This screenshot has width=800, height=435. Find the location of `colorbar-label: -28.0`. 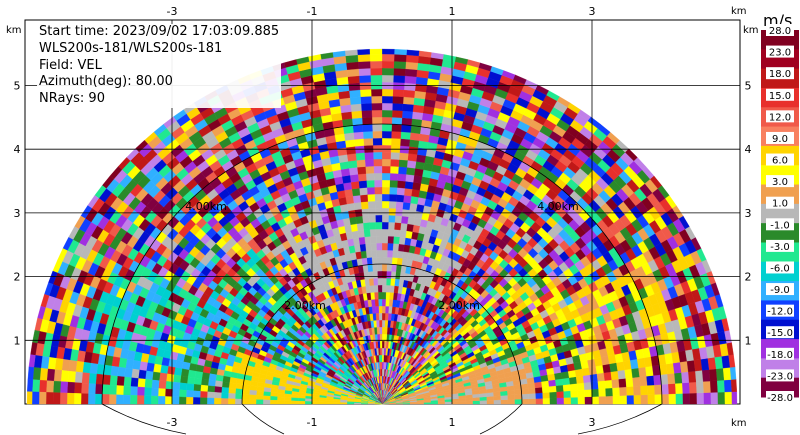

colorbar-label: -28.0 is located at coordinates (780, 398).